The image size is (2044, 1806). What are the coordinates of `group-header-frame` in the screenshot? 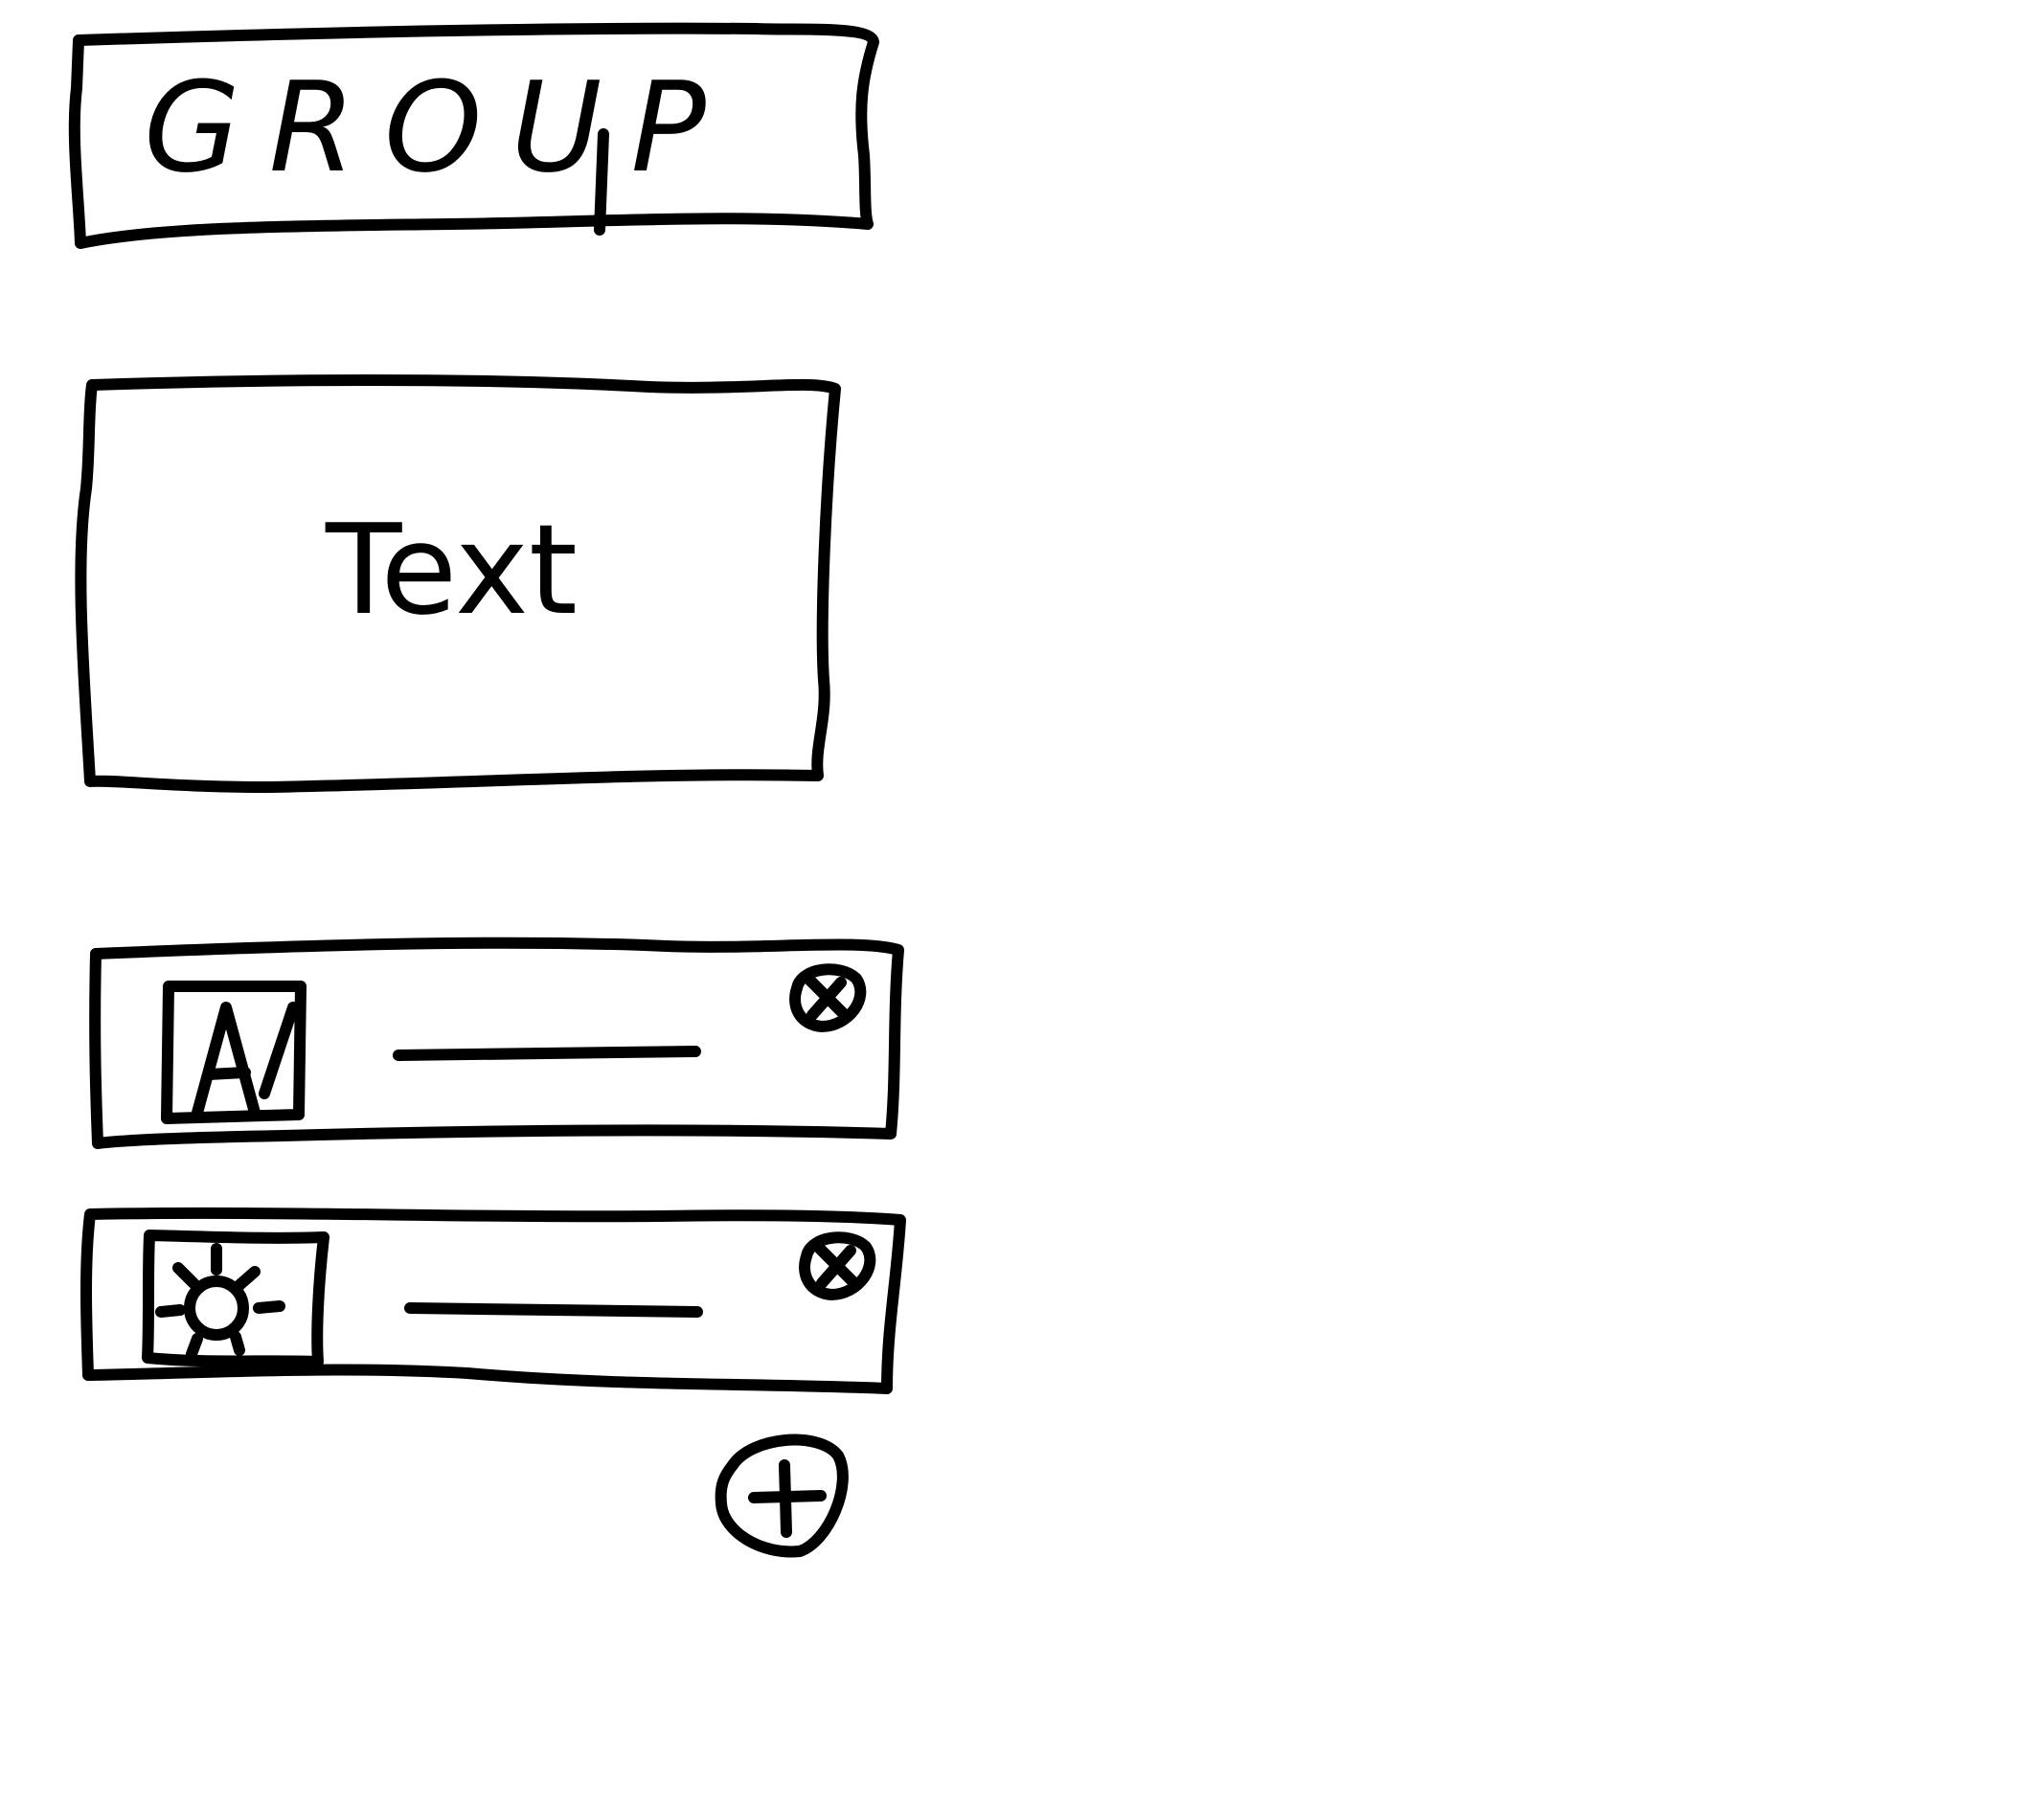 It's located at (474, 135).